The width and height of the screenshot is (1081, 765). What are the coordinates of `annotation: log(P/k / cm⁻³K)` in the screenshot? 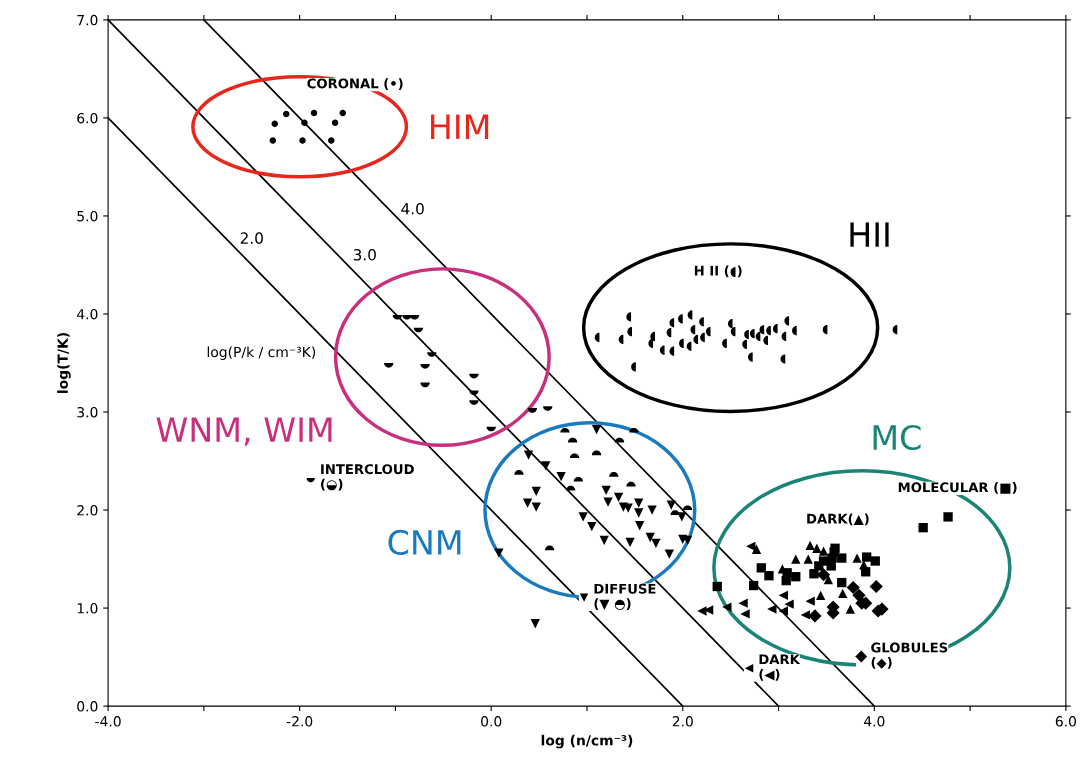 It's located at (261, 353).